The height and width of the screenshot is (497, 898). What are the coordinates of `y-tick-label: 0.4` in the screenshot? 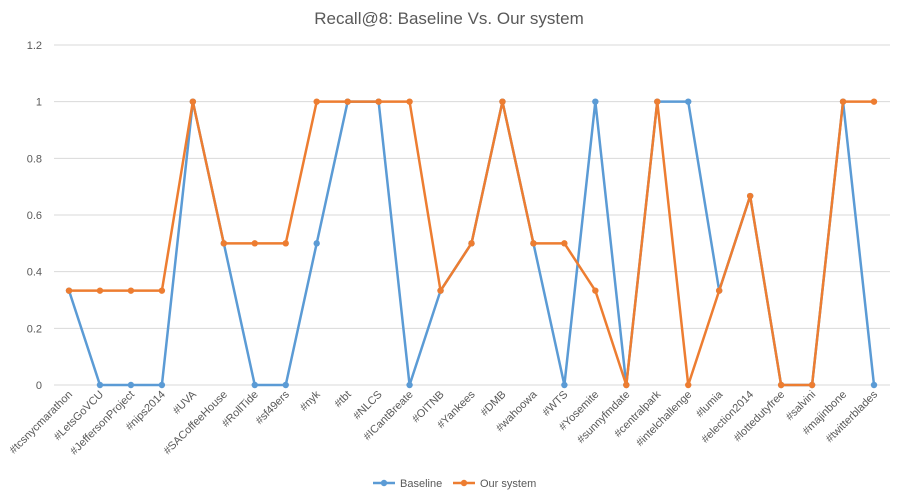 It's located at (34, 273).